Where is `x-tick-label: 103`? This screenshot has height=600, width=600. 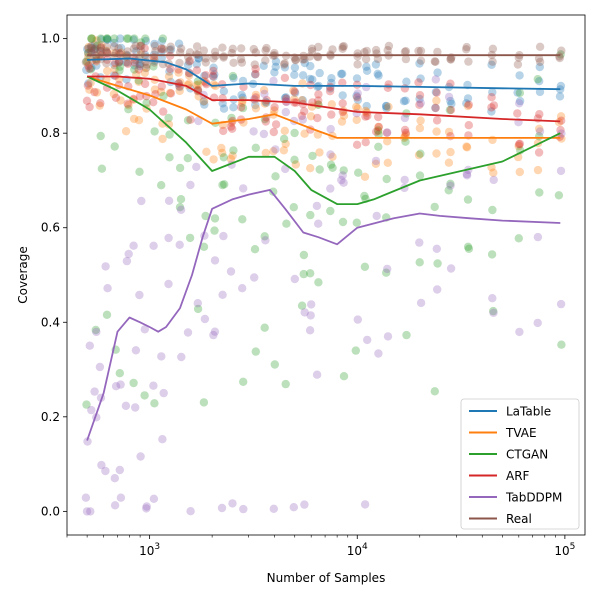 x-tick-label: 103 is located at coordinates (149, 550).